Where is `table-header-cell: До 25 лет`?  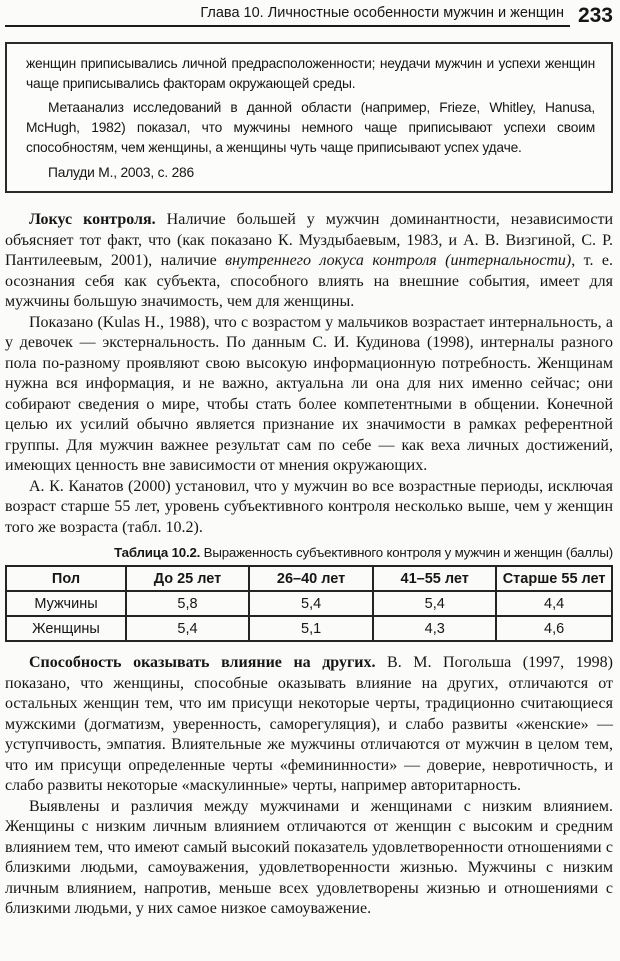 table-header-cell: До 25 лет is located at coordinates (187, 578).